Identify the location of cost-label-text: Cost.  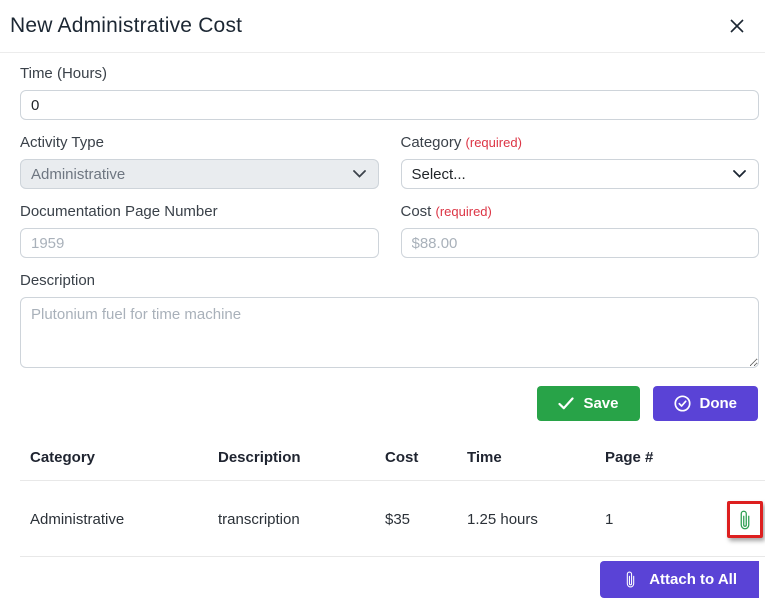
(416, 211).